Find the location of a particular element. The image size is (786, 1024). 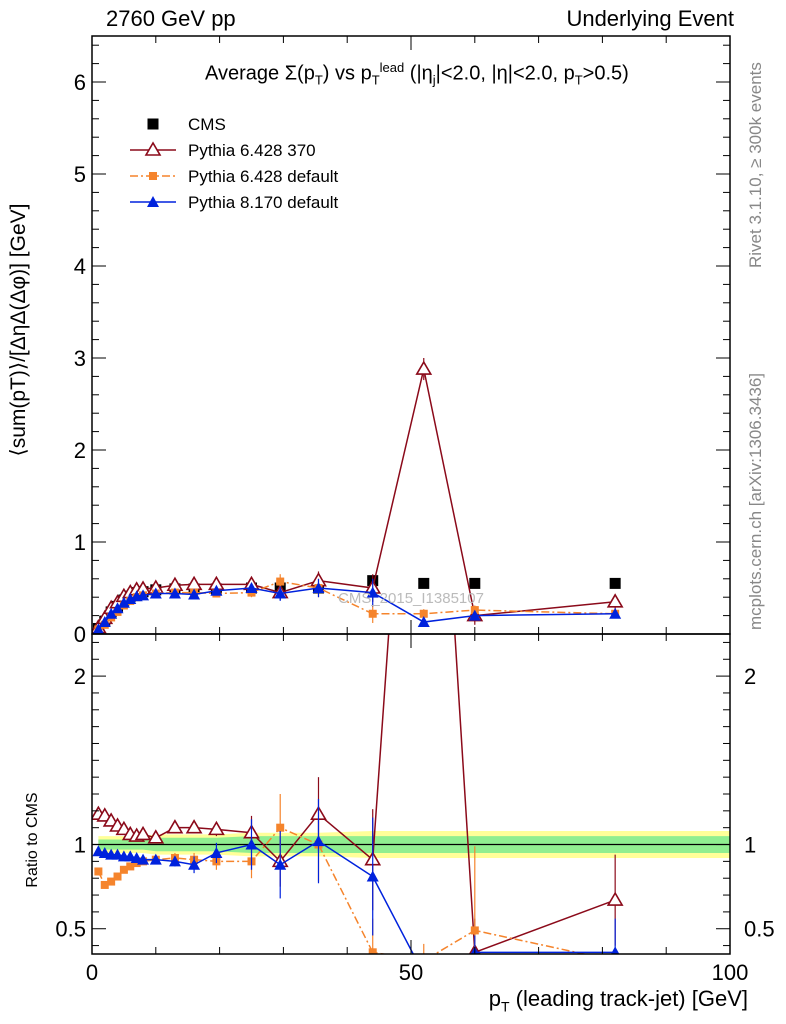

y-axis-label-ratio: Ratio to CMS is located at coordinates (32, 840).